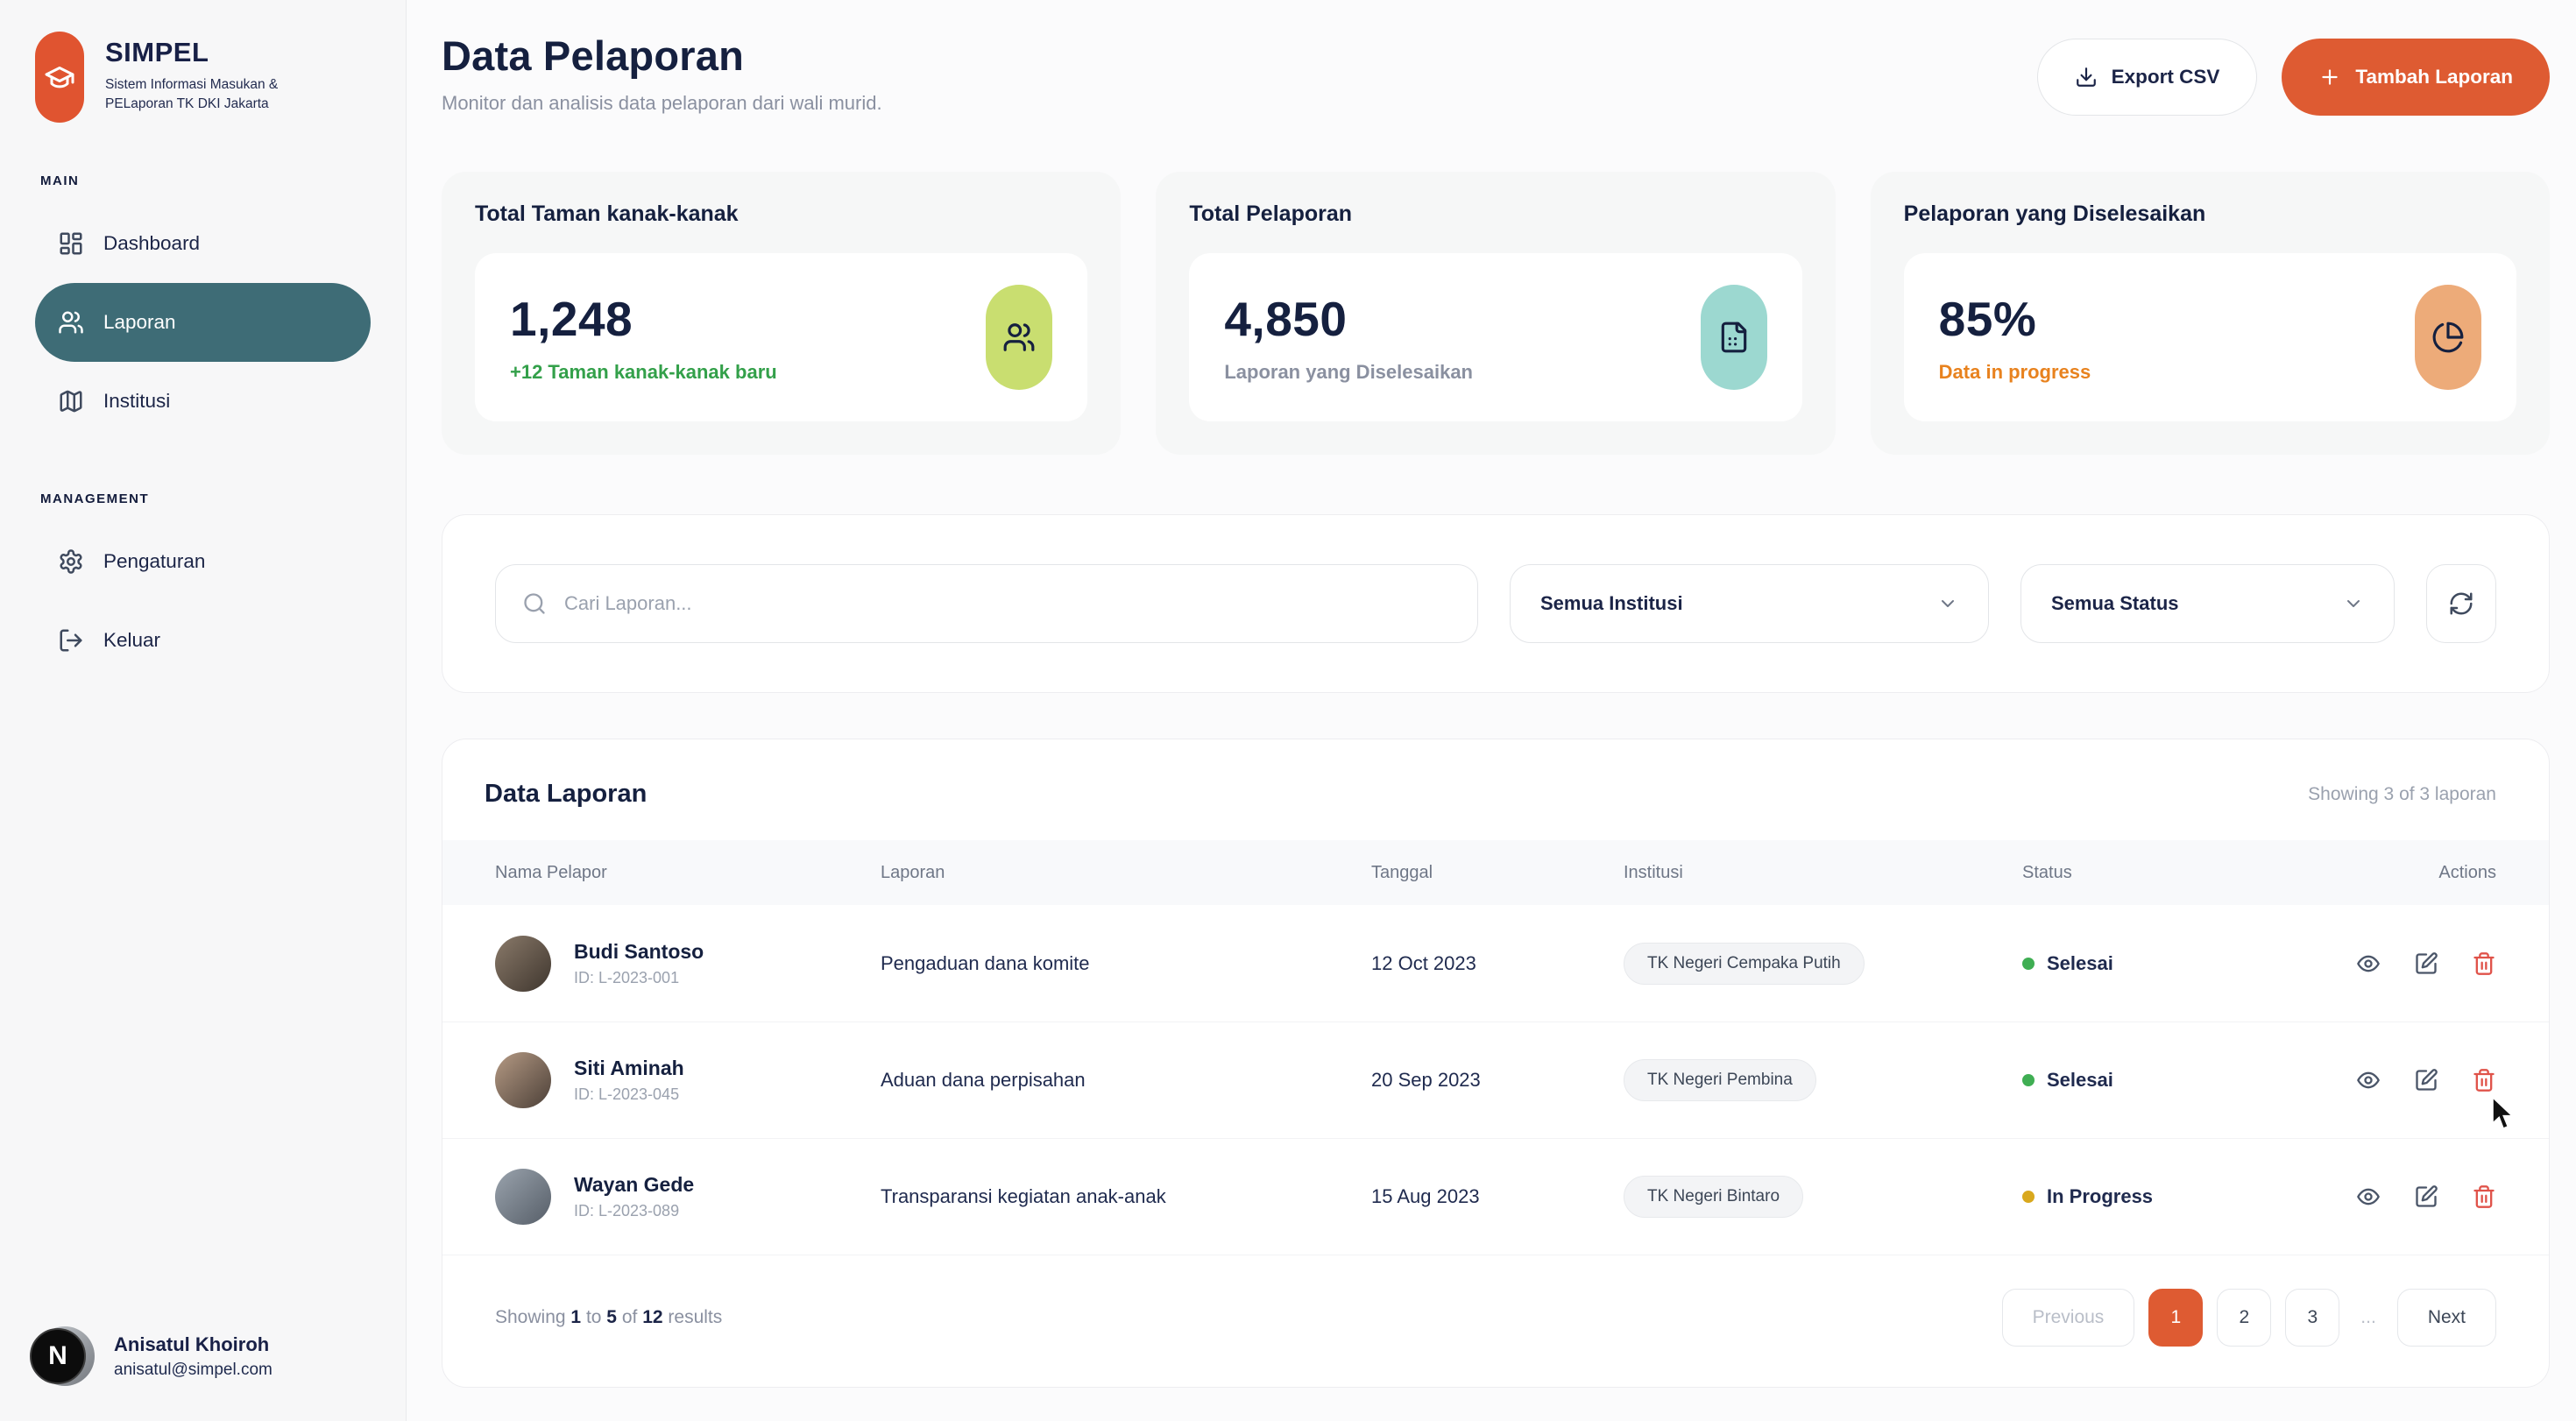 The height and width of the screenshot is (1421, 2576). What do you see at coordinates (203, 401) in the screenshot?
I see `sidebar-item-institusi: Institusi` at bounding box center [203, 401].